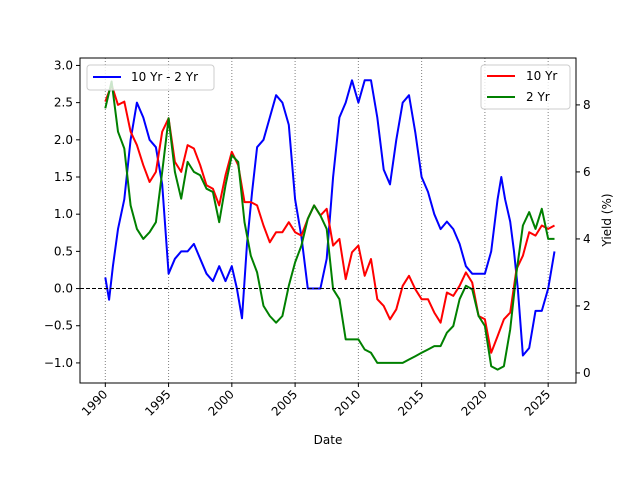 The image size is (640, 480). I want to click on y-right-tick-label: 0, so click(587, 373).